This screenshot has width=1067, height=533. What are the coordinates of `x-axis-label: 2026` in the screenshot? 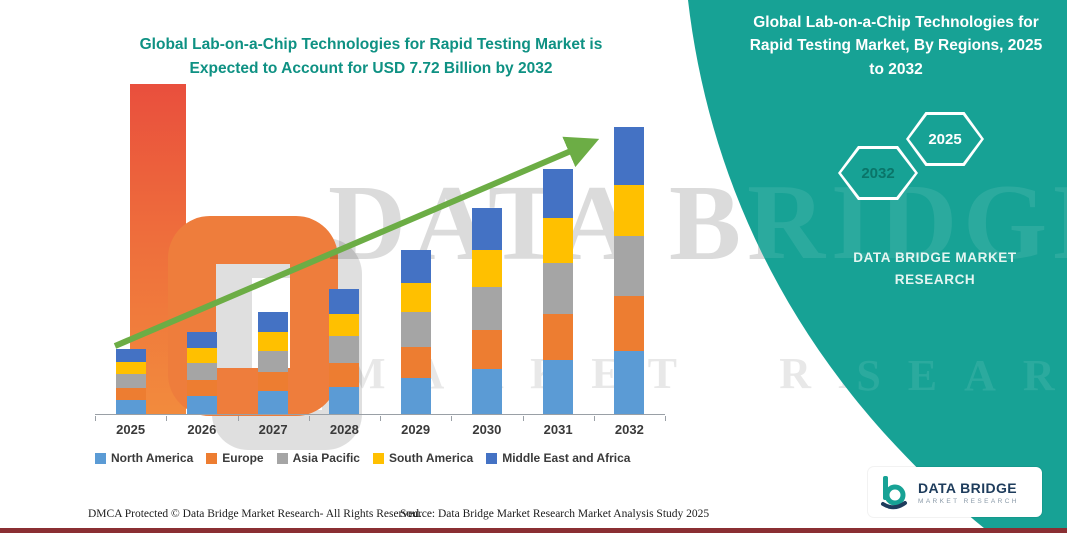 It's located at (202, 429).